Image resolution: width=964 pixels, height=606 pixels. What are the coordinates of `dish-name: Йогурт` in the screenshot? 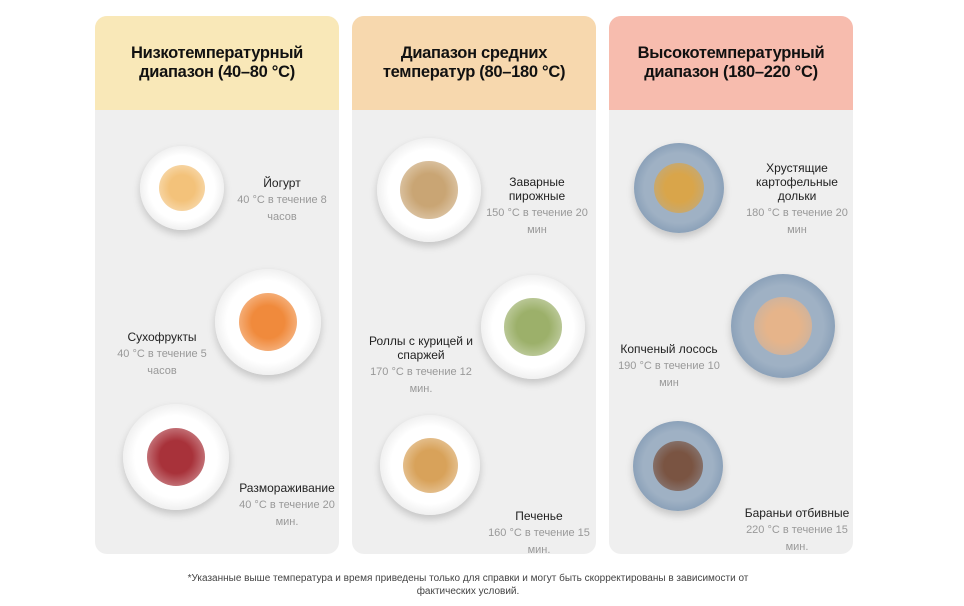 It's located at (282, 183).